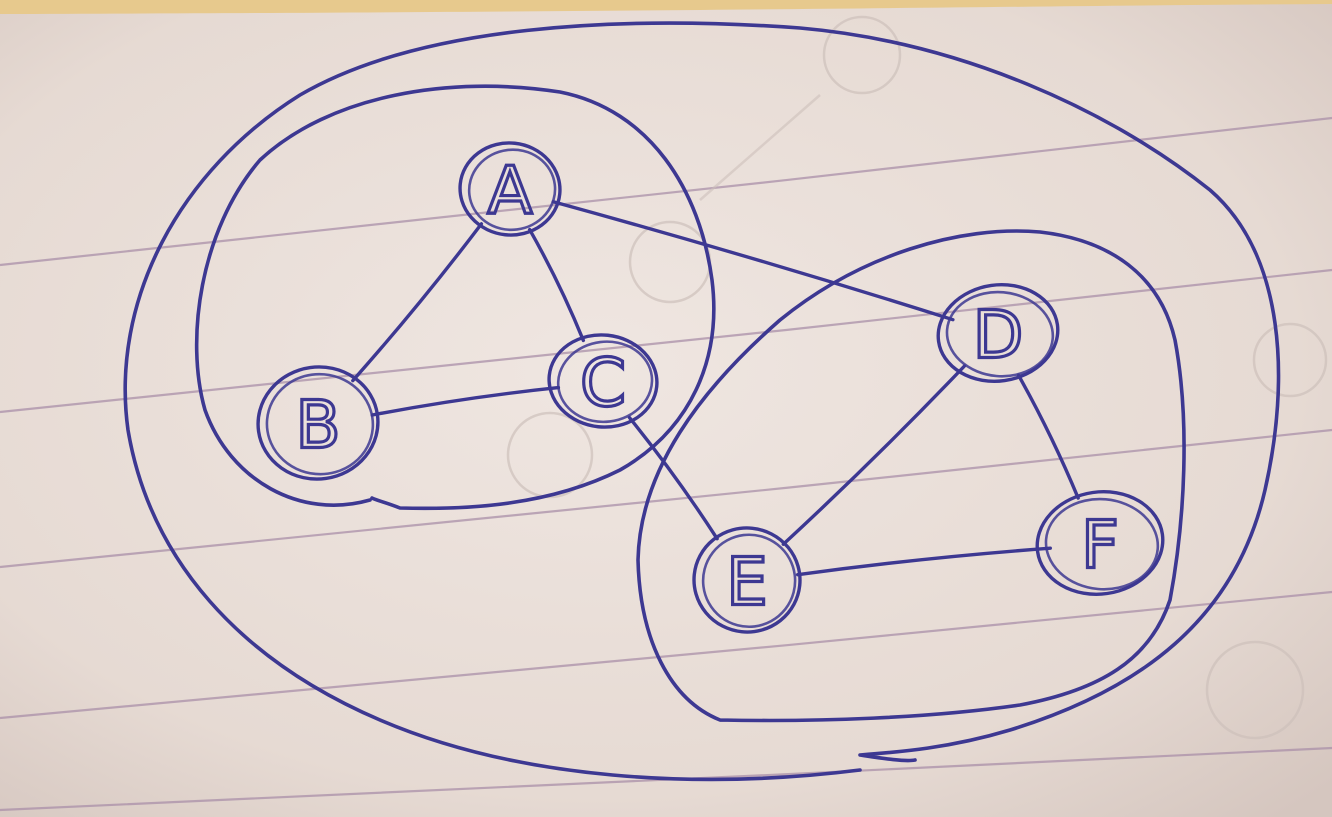  I want to click on node-c-inner-circle, so click(605, 382).